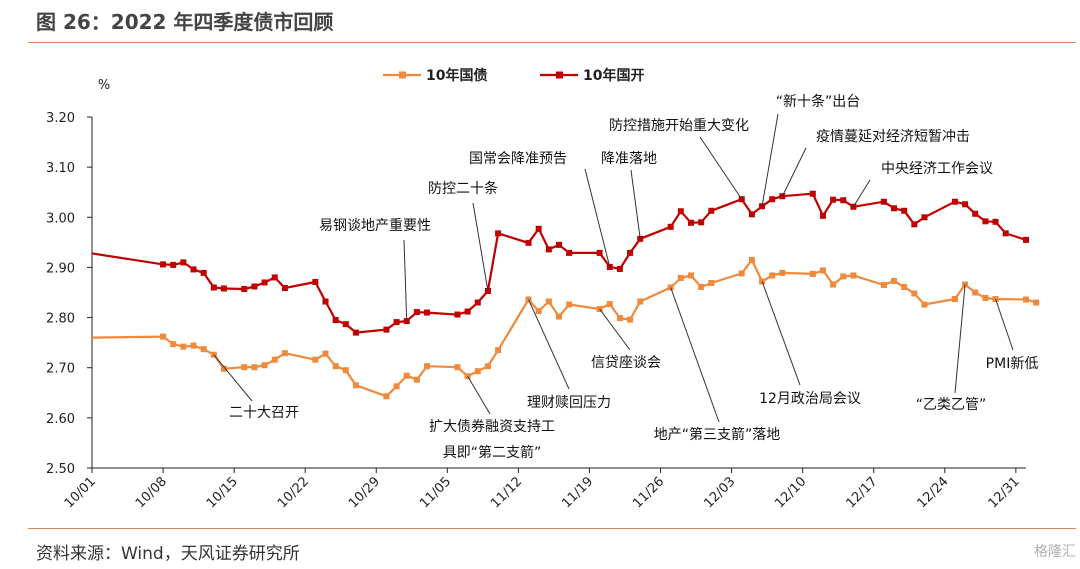 The height and width of the screenshot is (569, 1080). Describe the element at coordinates (717, 434) in the screenshot. I see `annotation-label: 地产“第三支箭”落地` at that location.